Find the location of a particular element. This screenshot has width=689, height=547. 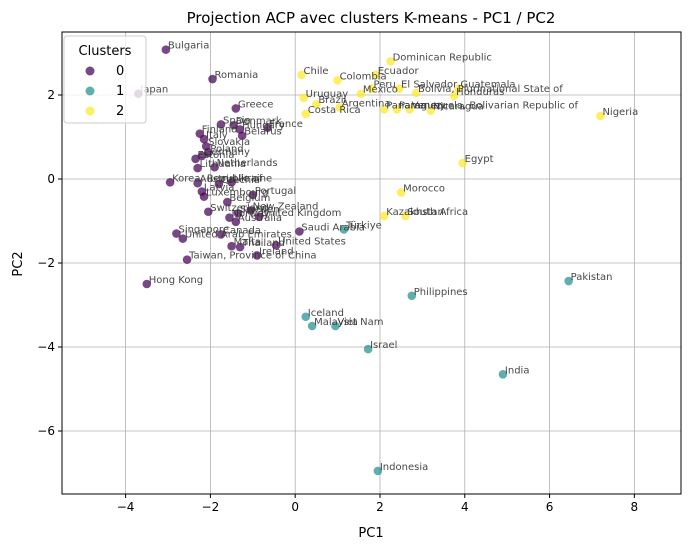

point-label: Latvia is located at coordinates (219, 188).